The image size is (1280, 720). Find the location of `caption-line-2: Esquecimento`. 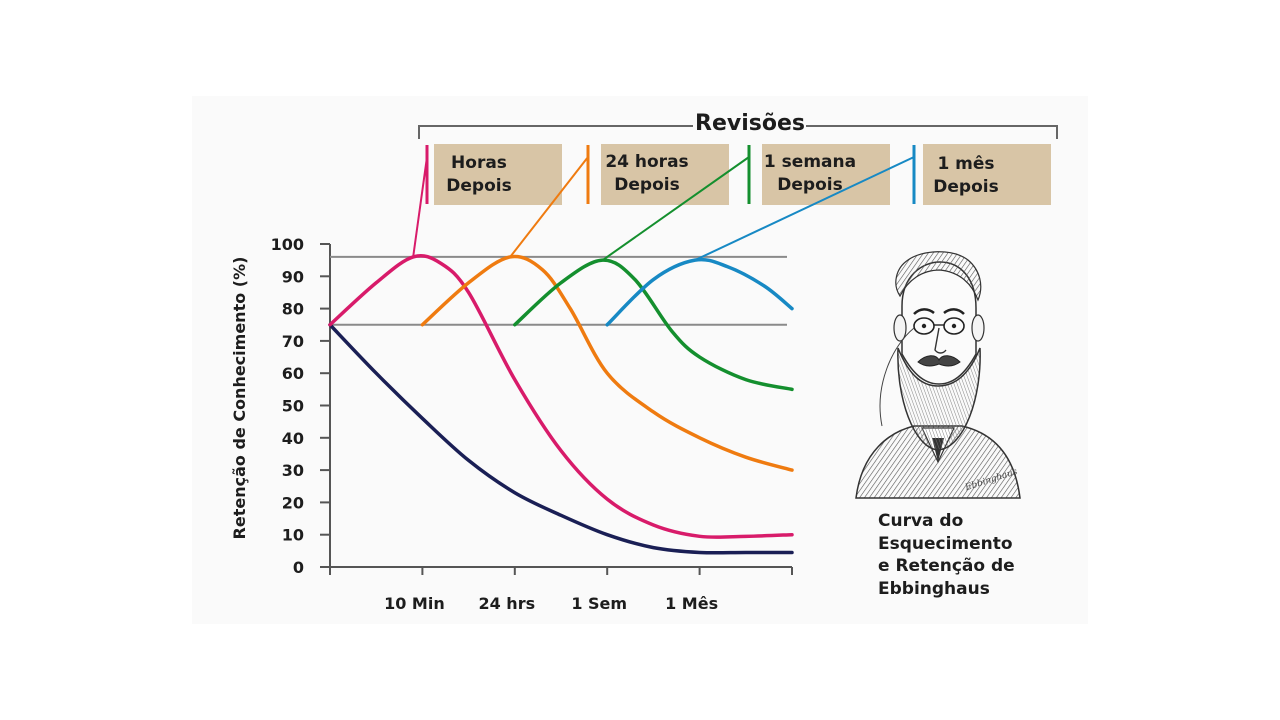

caption-line-2: Esquecimento is located at coordinates (945, 543).